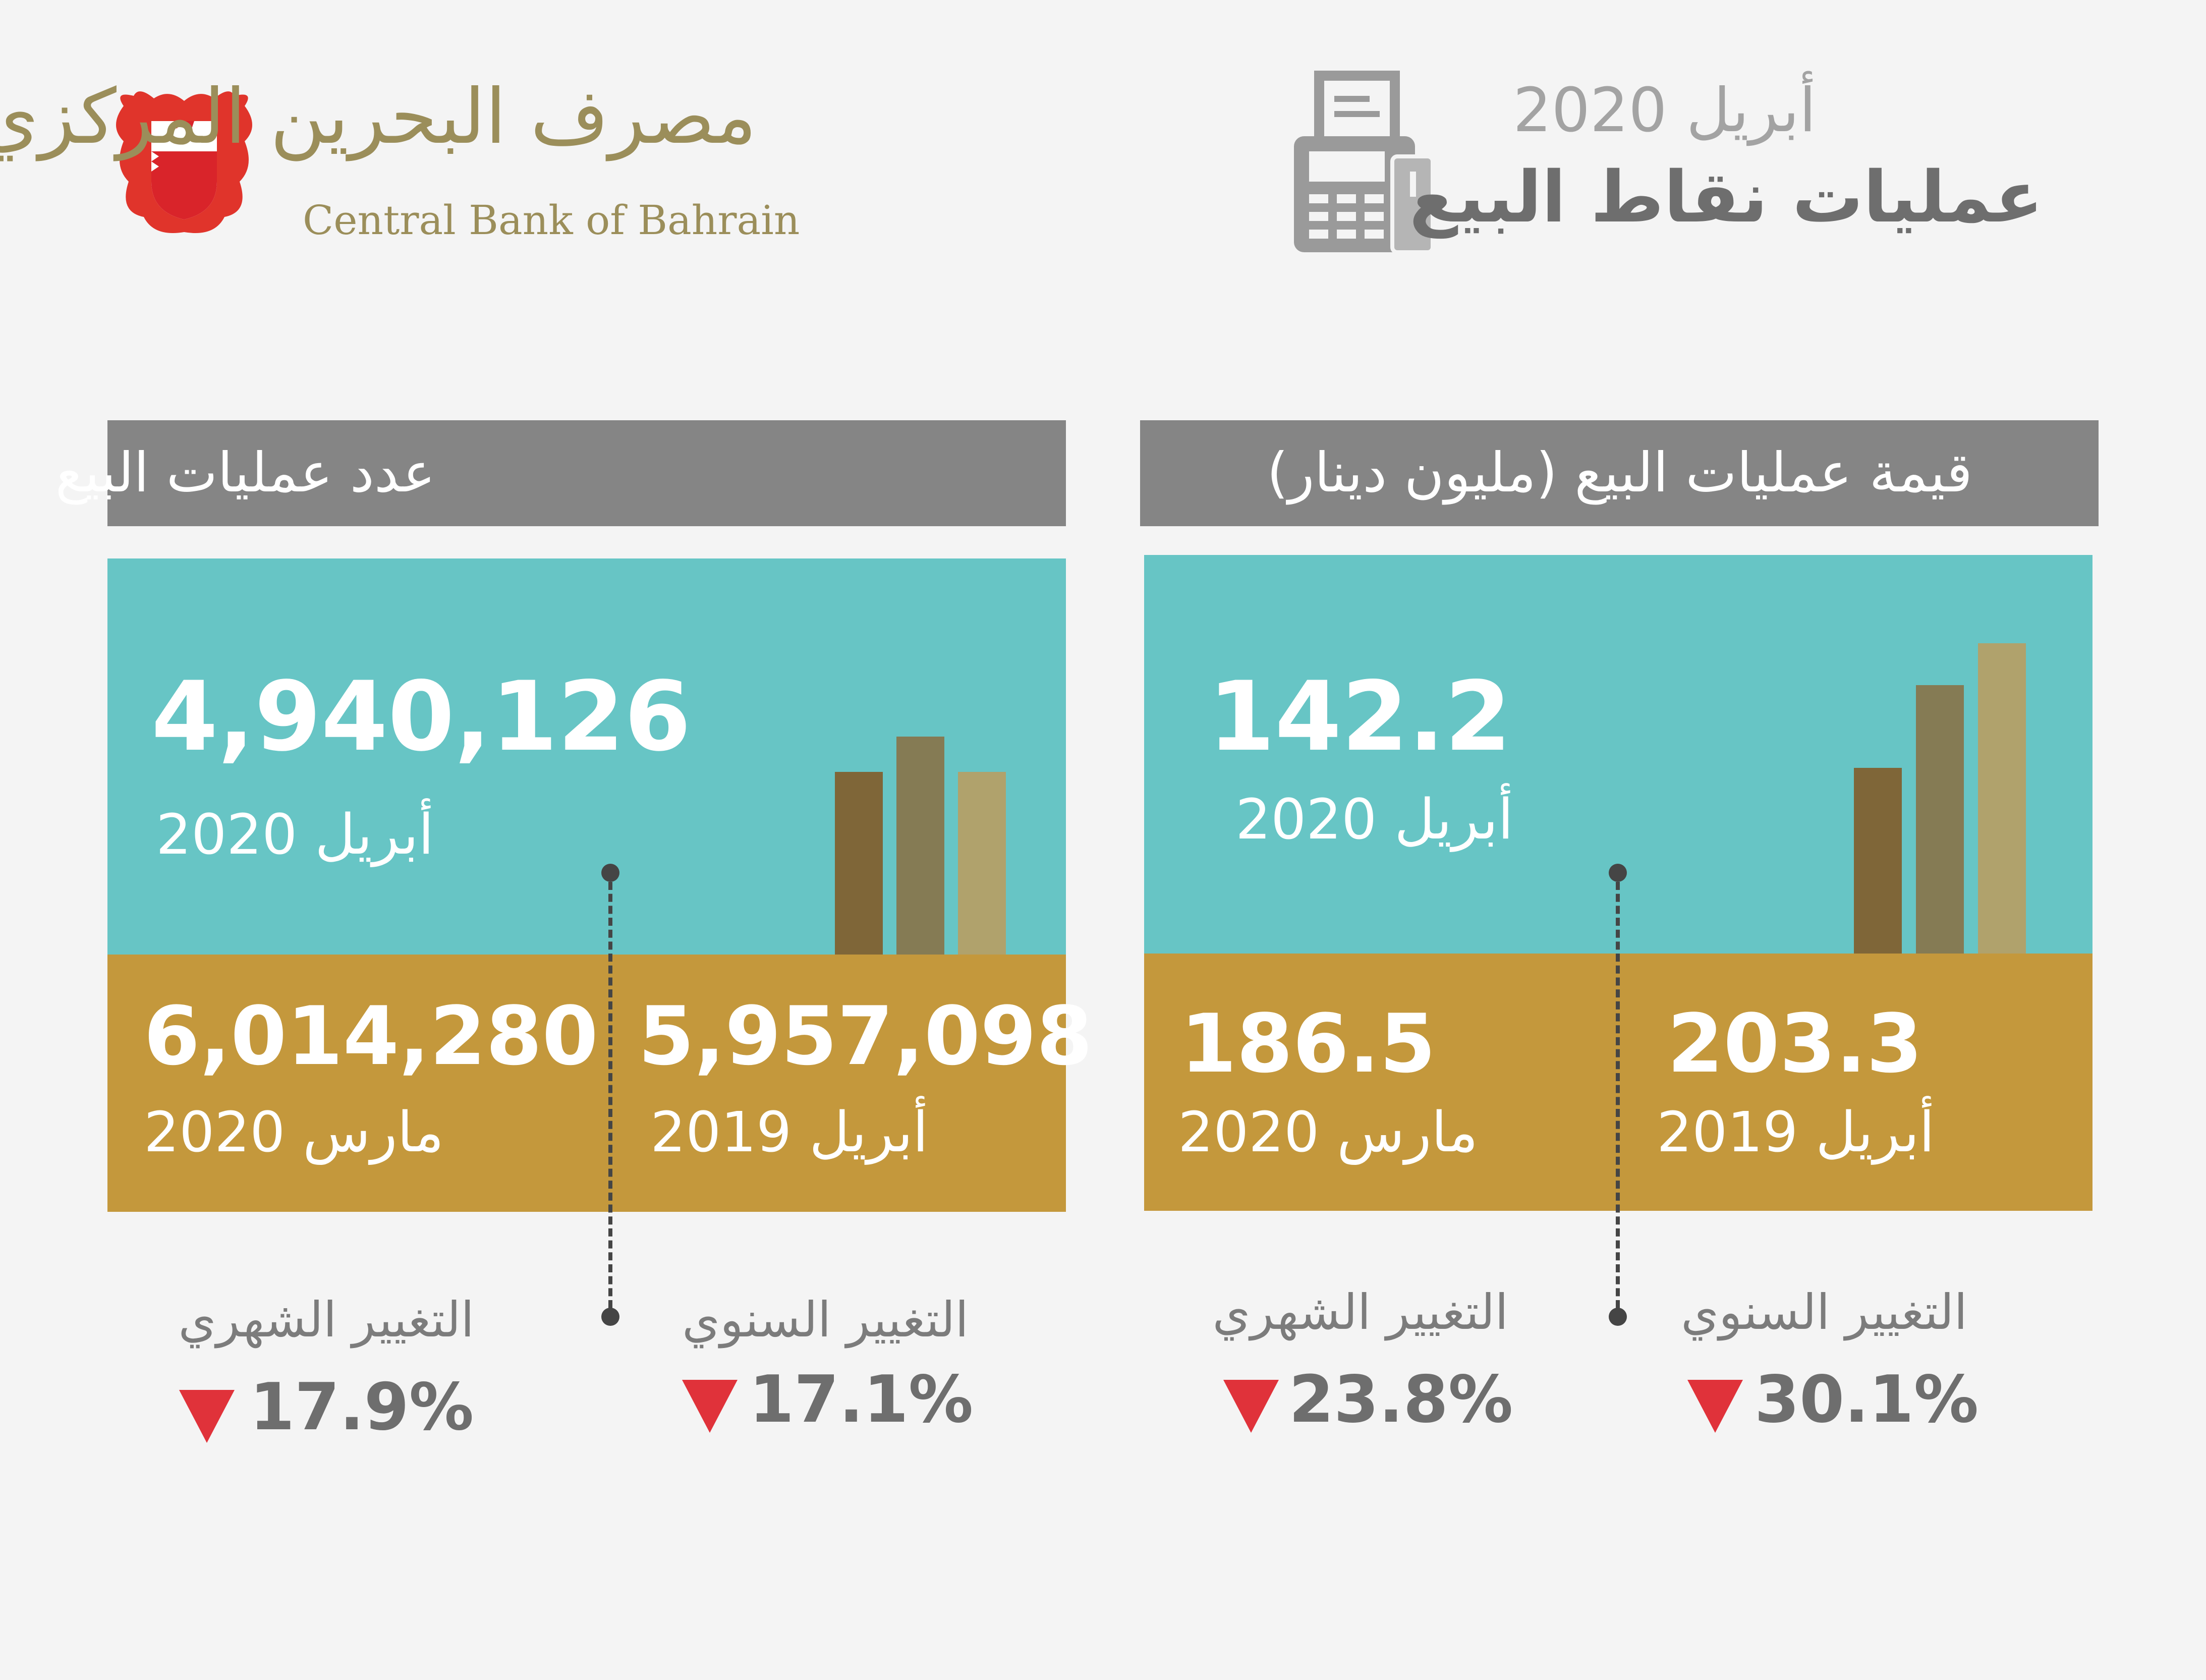 This screenshot has height=1680, width=2206. I want to click on value-bar-march-2020, so click(1940, 819).